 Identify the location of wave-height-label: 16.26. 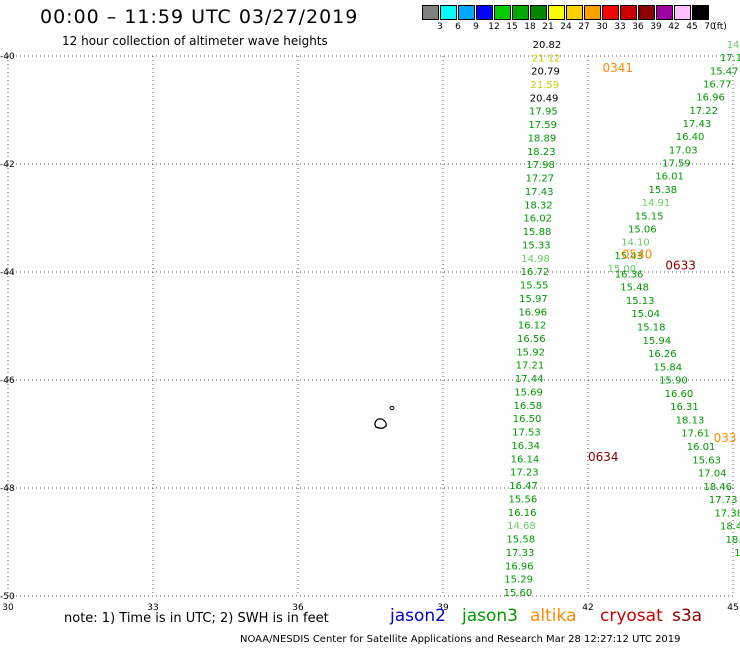
(662, 354).